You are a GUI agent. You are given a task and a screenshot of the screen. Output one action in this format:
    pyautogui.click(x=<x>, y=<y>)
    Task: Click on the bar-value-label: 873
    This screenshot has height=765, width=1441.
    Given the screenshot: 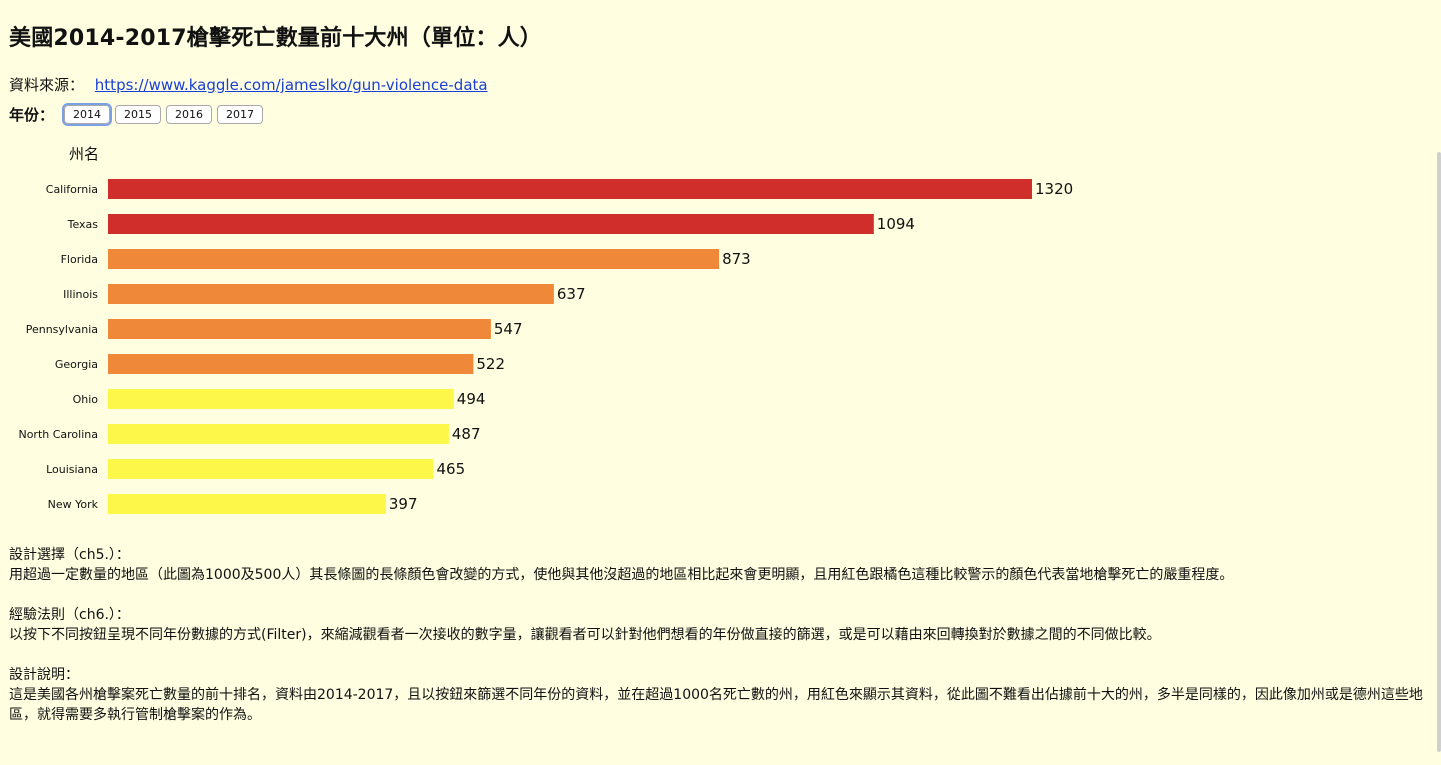 What is the action you would take?
    pyautogui.click(x=736, y=259)
    